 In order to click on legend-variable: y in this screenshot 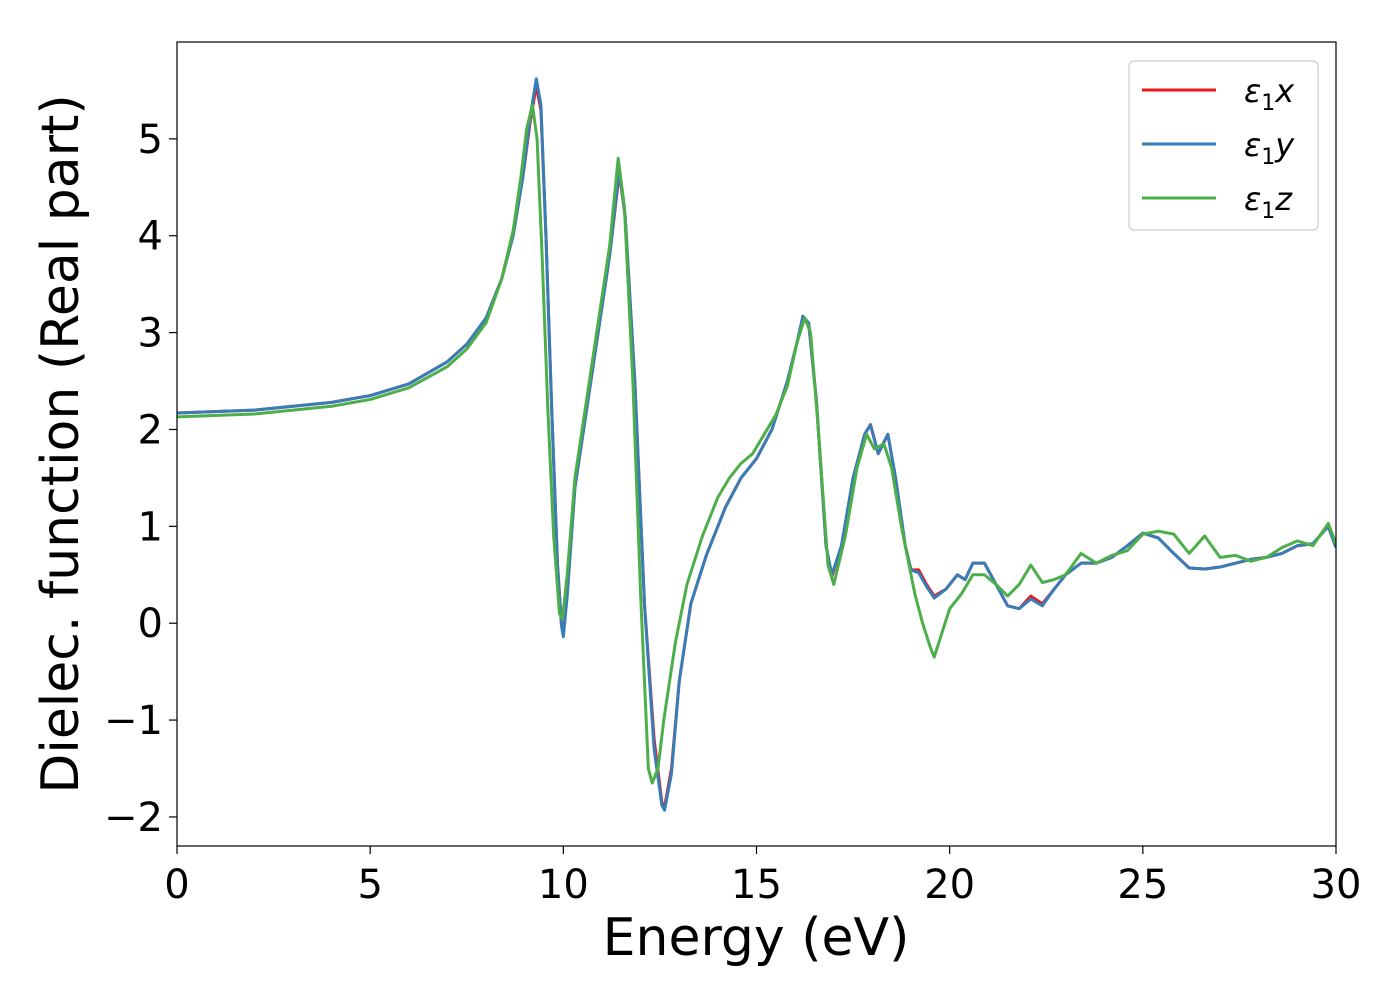, I will do `click(1284, 145)`.